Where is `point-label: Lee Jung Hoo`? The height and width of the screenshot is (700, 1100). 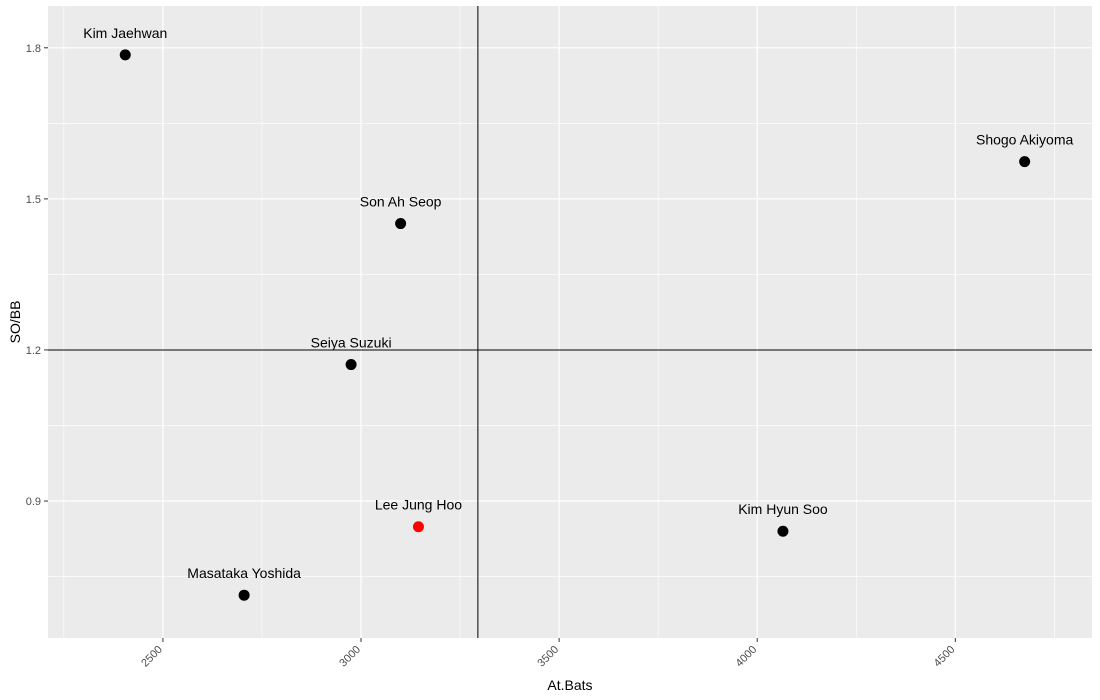 point-label: Lee Jung Hoo is located at coordinates (418, 505).